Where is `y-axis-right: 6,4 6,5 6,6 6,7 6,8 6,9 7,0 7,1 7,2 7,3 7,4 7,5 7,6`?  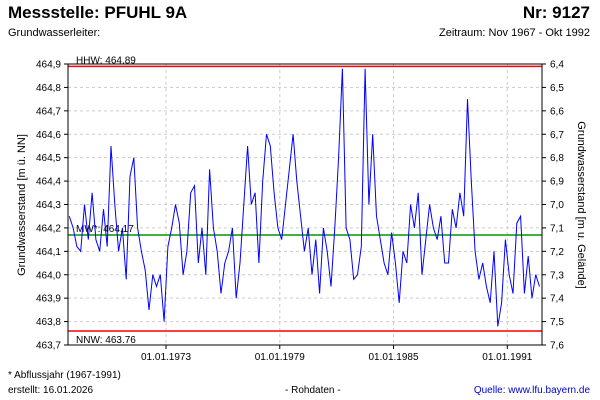
y-axis-right: 6,4 6,5 6,6 6,7 6,8 6,9 7,0 7,1 7,2 7,3 7,4 7,5 7,6 is located at coordinates (553, 206).